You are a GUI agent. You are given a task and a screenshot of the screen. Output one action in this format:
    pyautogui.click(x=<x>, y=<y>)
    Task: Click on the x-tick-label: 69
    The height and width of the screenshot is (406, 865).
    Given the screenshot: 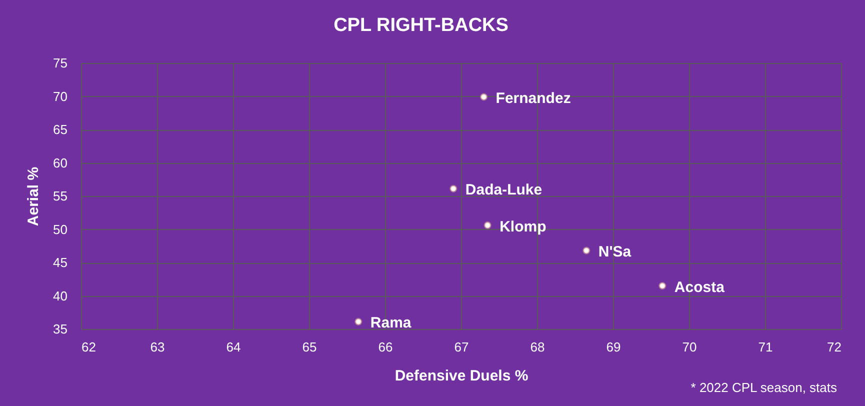 What is the action you would take?
    pyautogui.click(x=613, y=347)
    